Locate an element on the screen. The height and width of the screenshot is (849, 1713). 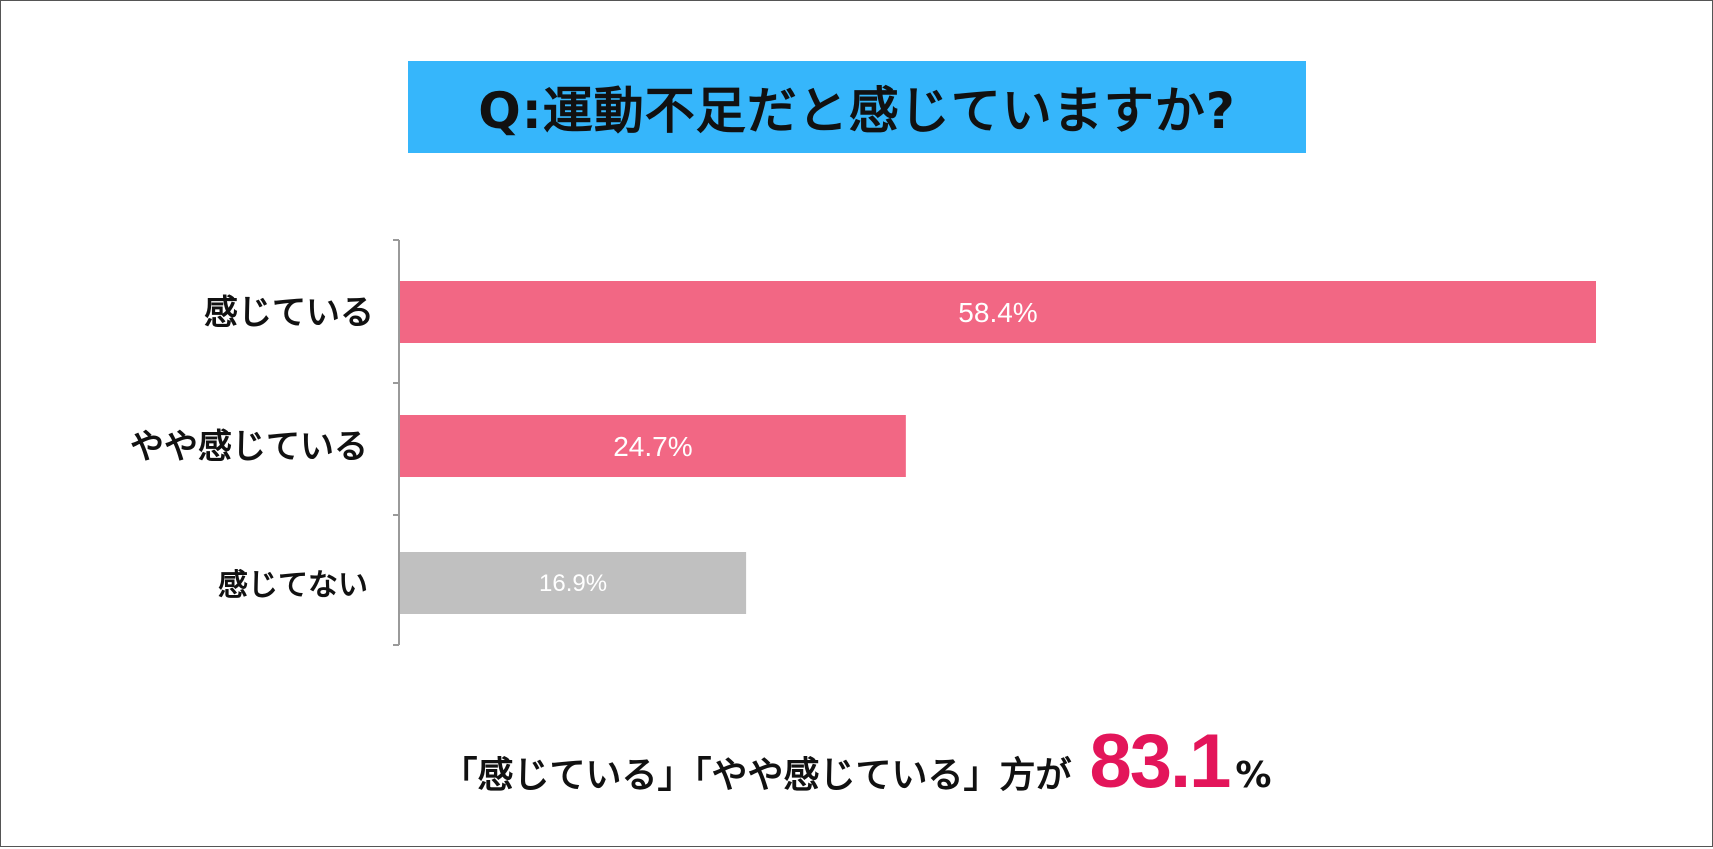
data-label: 16.9% is located at coordinates (573, 583).